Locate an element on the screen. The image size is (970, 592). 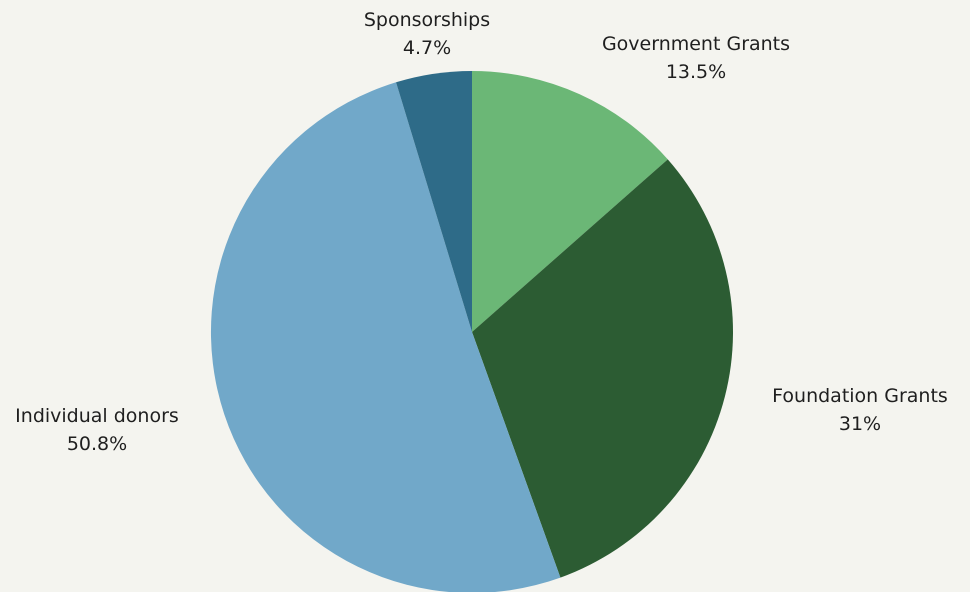
slice-name-label-individual-donors: Individual donors is located at coordinates (97, 416).